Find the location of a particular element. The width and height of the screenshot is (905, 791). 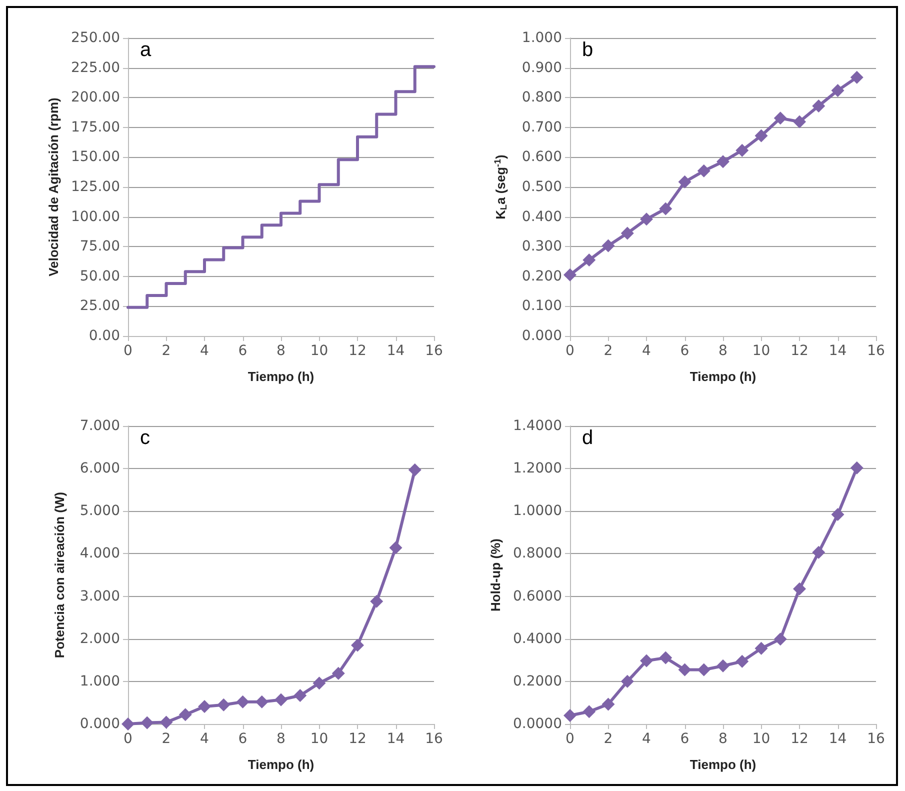

annotation: a is located at coordinates (146, 50).